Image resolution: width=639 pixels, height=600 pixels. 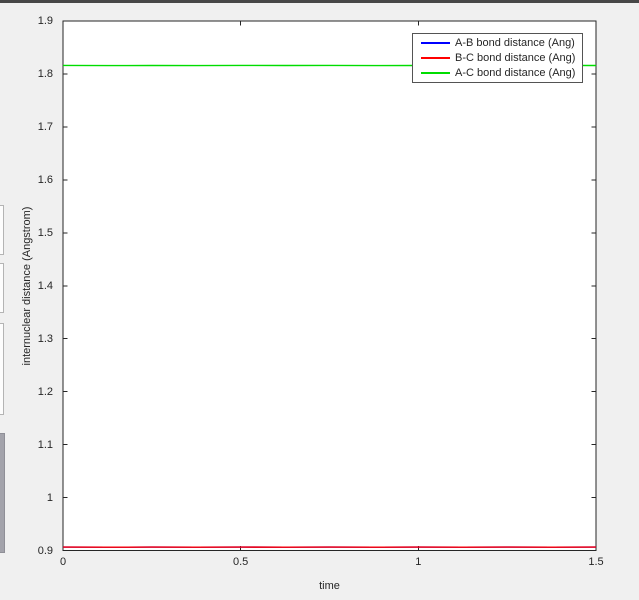 What do you see at coordinates (319, 1) in the screenshot?
I see `window-top-border` at bounding box center [319, 1].